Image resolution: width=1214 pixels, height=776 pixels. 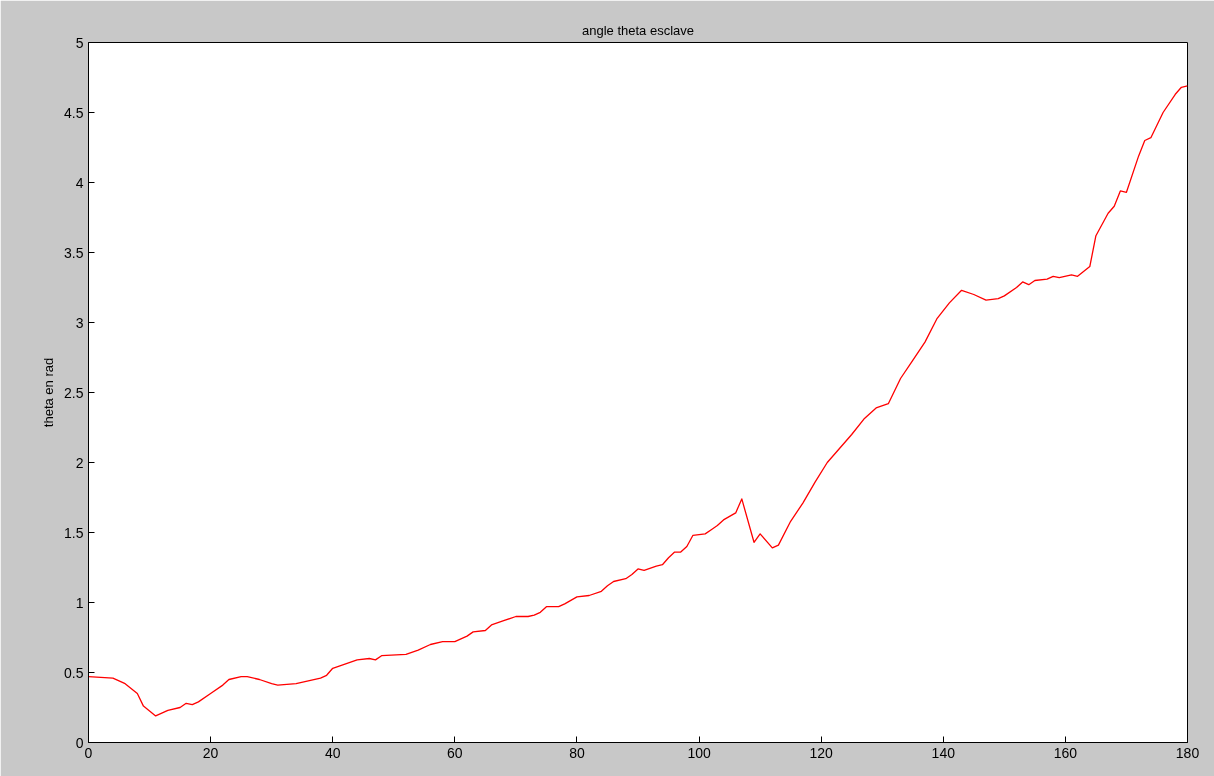 I want to click on y-tick-label: 2.5, so click(x=74, y=392).